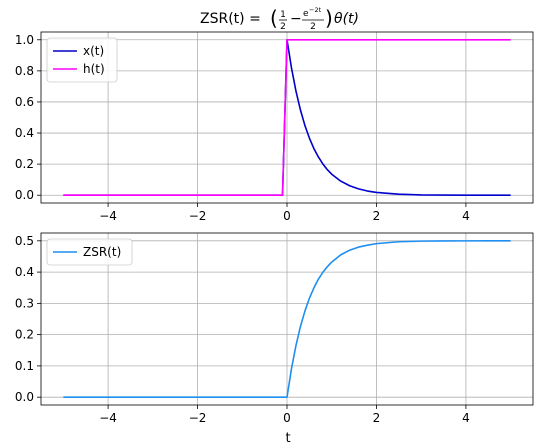 This screenshot has height=446, width=542. I want to click on top-y-tick-label: 1.0, so click(24, 40).